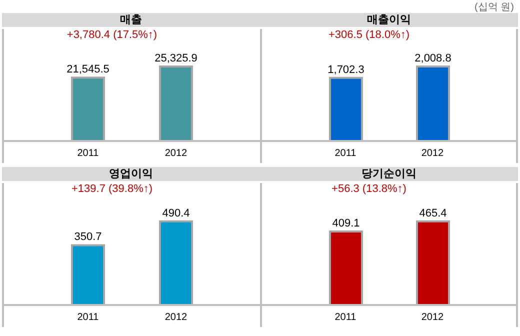  What do you see at coordinates (369, 36) in the screenshot?
I see `chart-subtitle: +306.5 (18.0%↑)` at bounding box center [369, 36].